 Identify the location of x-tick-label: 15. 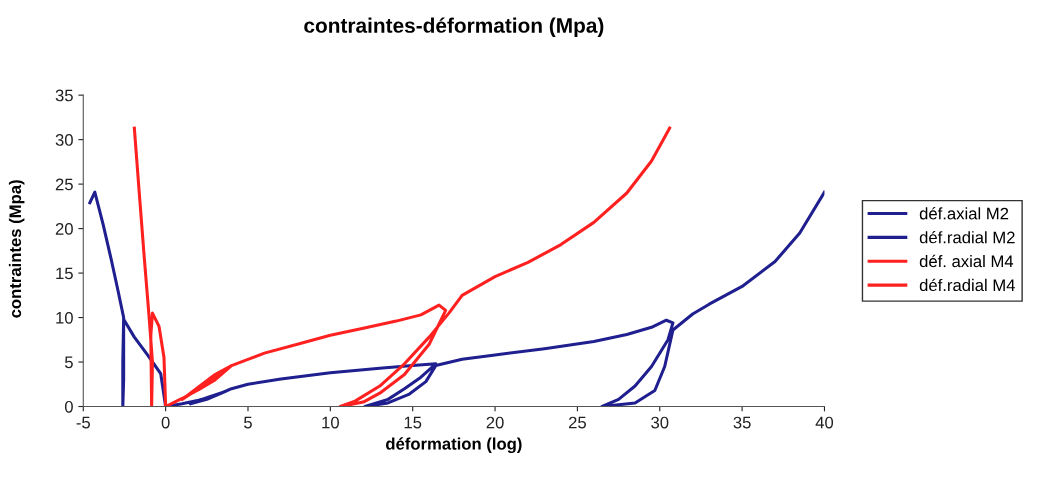
(413, 422).